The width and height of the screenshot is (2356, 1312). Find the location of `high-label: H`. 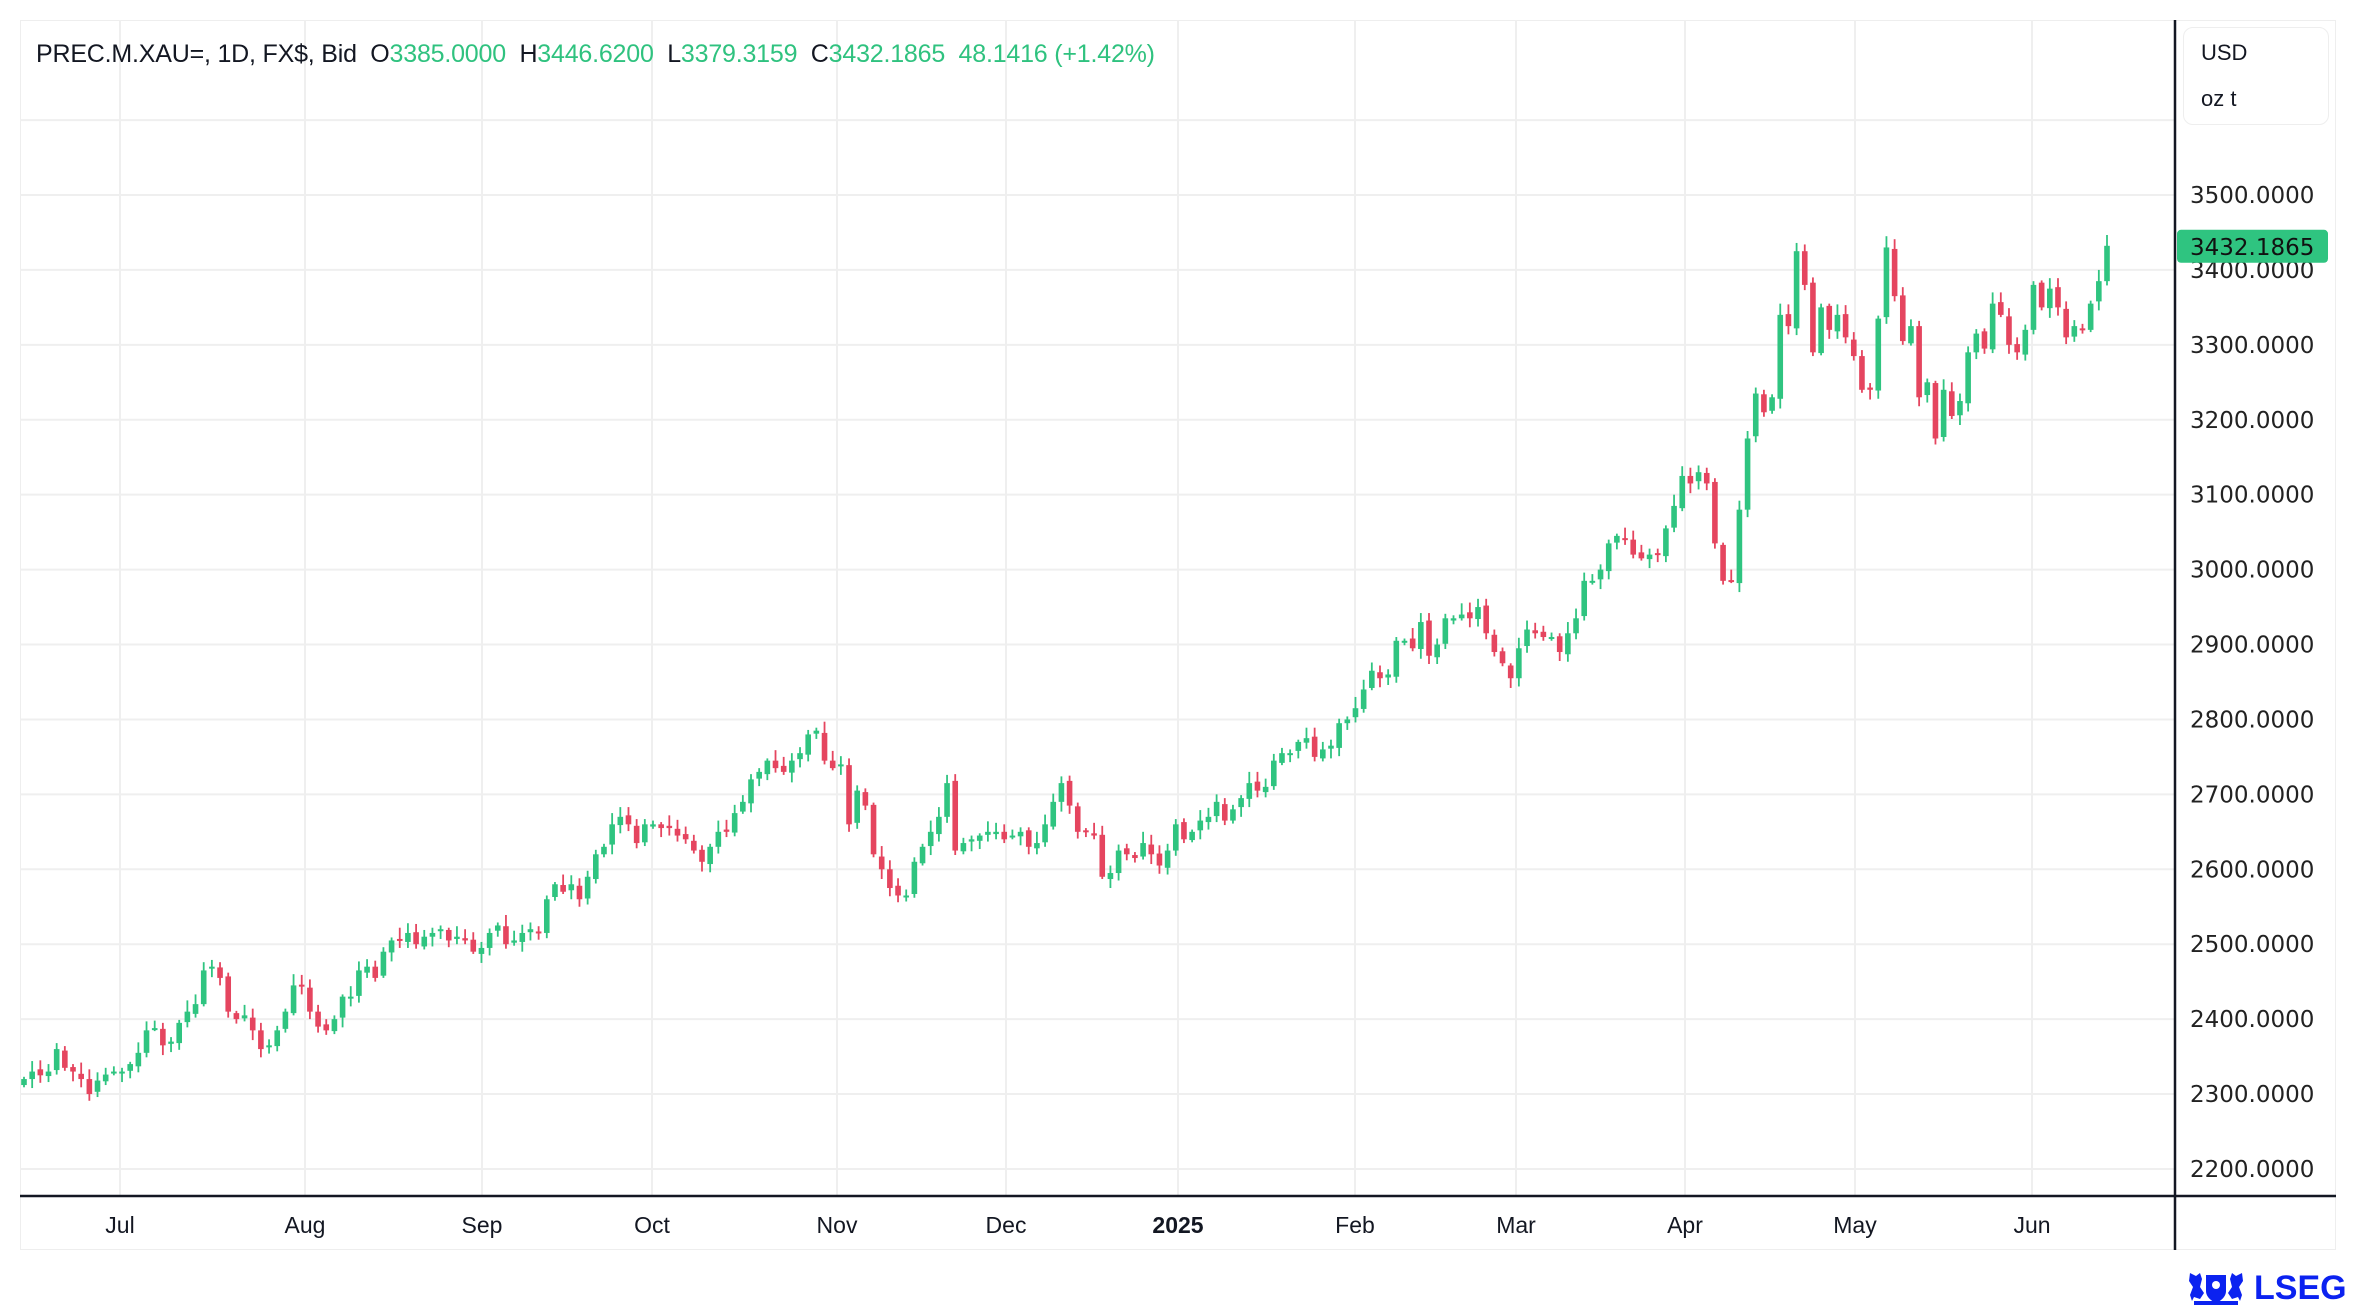

high-label: H is located at coordinates (528, 54).